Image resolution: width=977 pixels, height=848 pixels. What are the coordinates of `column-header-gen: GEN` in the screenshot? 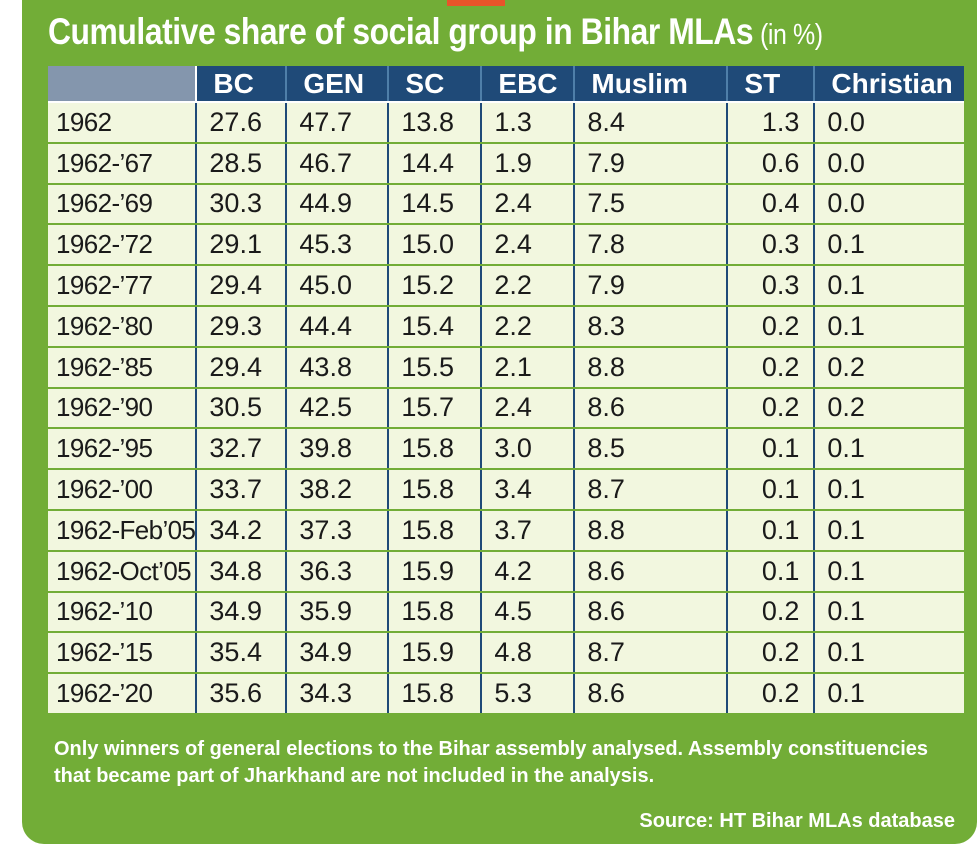 It's located at (338, 84).